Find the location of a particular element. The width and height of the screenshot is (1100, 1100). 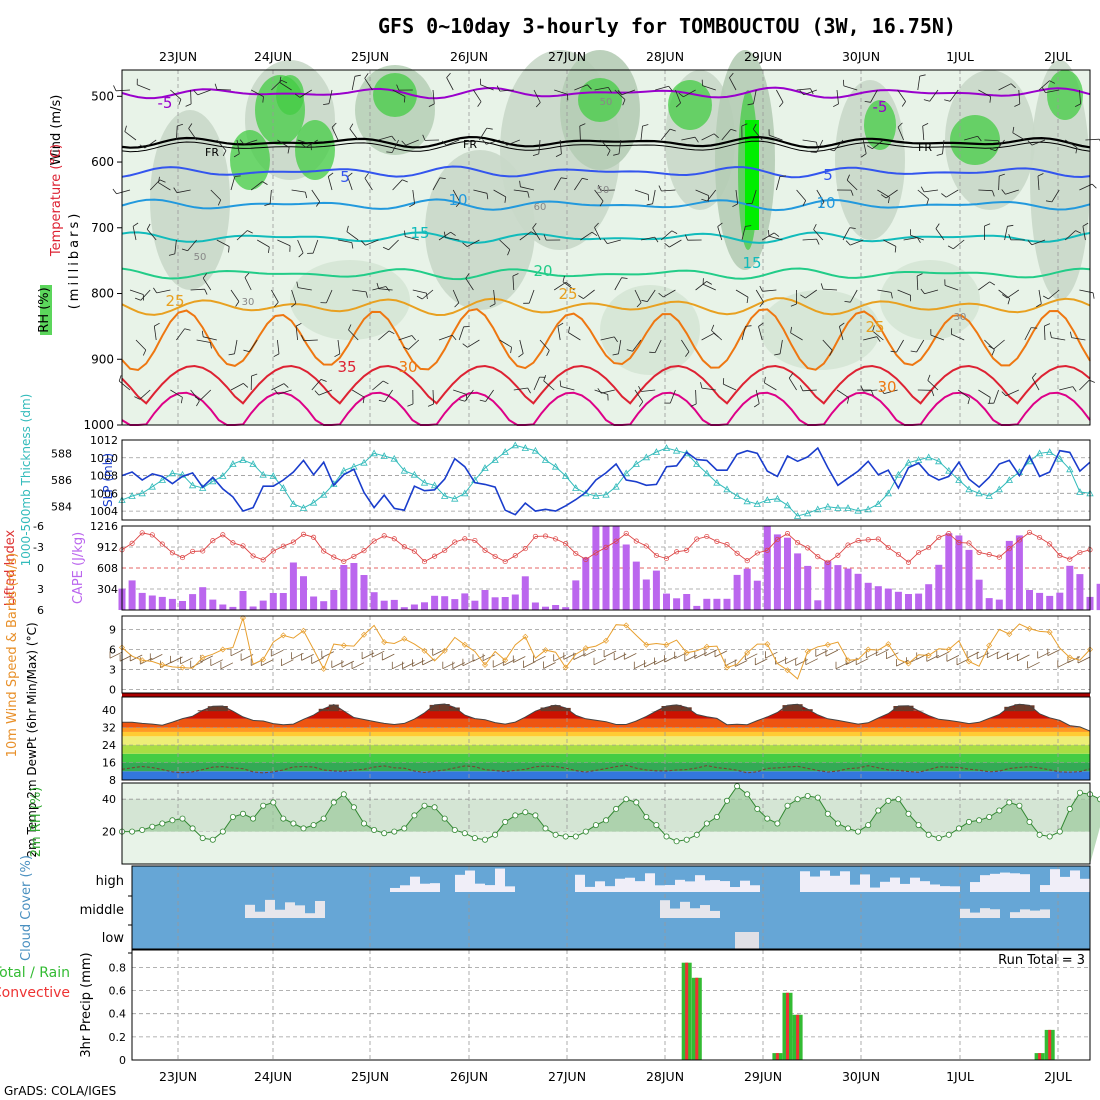

date-label-bottom: 27JUN is located at coordinates (567, 1076).